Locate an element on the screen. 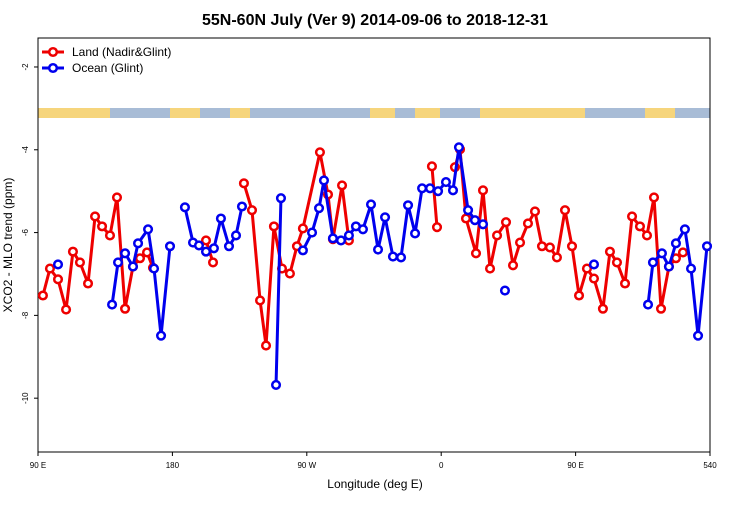 This screenshot has width=750, height=505. legend-label: Ocean (Glint) is located at coordinates (107, 68).